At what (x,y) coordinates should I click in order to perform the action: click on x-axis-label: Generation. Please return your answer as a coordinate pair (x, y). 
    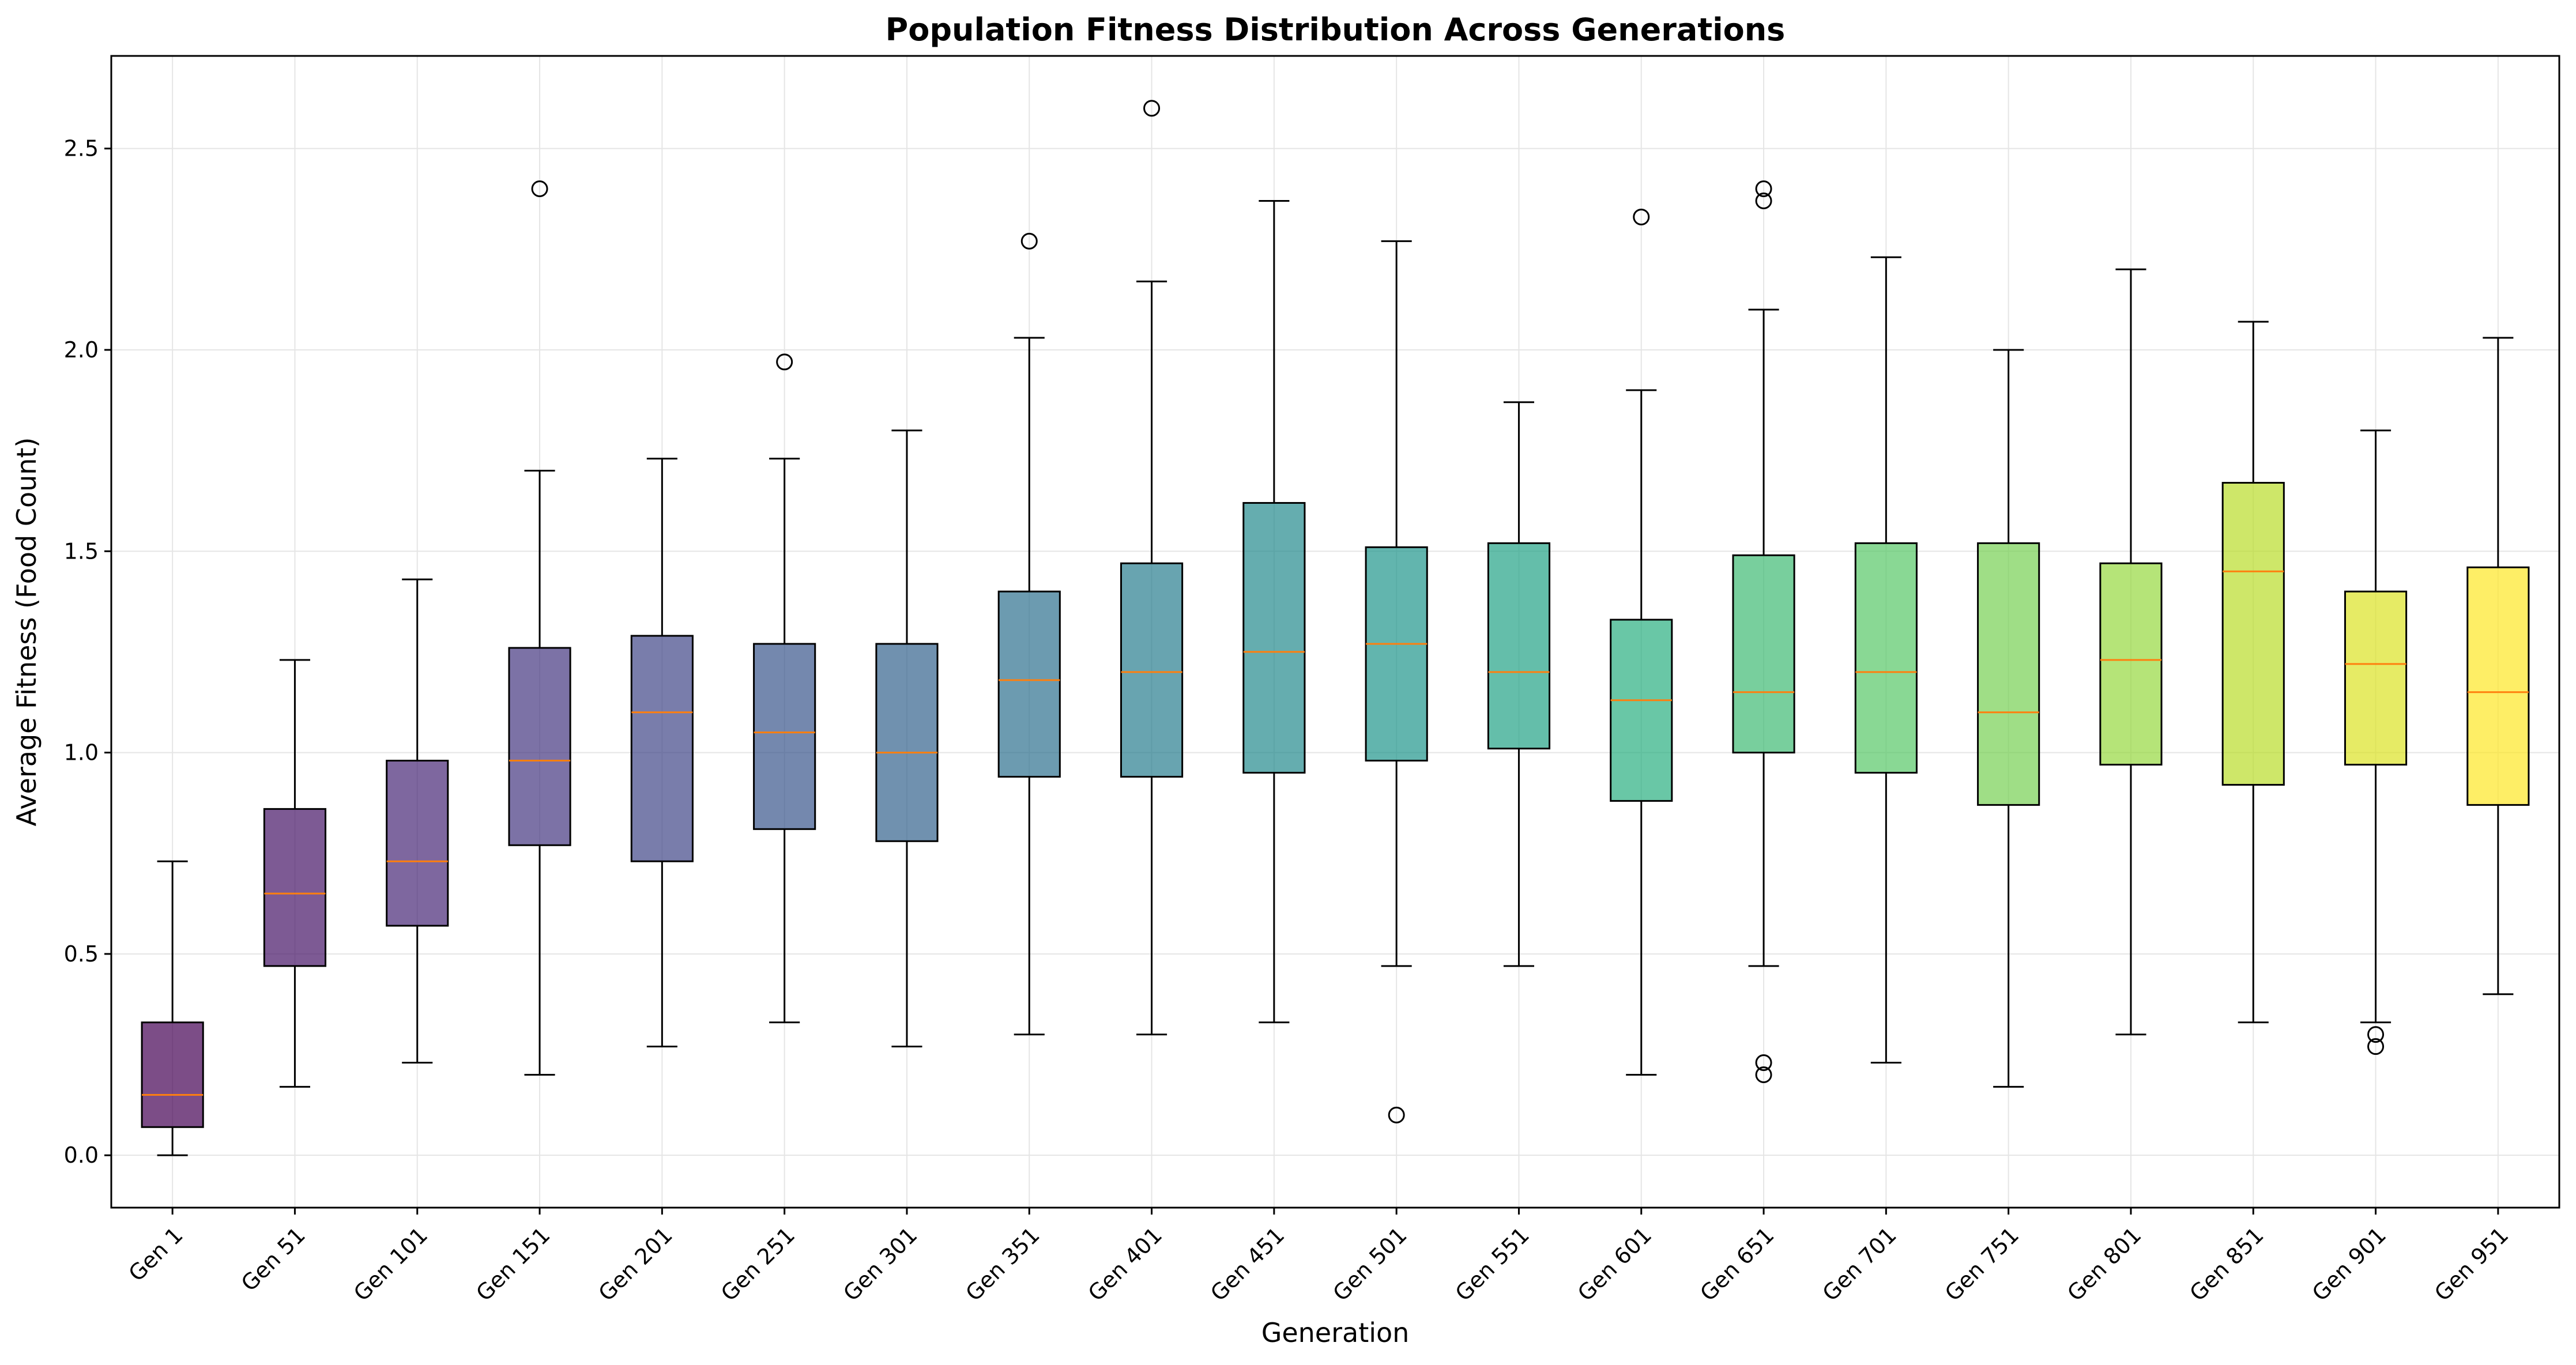
    Looking at the image, I should click on (1335, 1333).